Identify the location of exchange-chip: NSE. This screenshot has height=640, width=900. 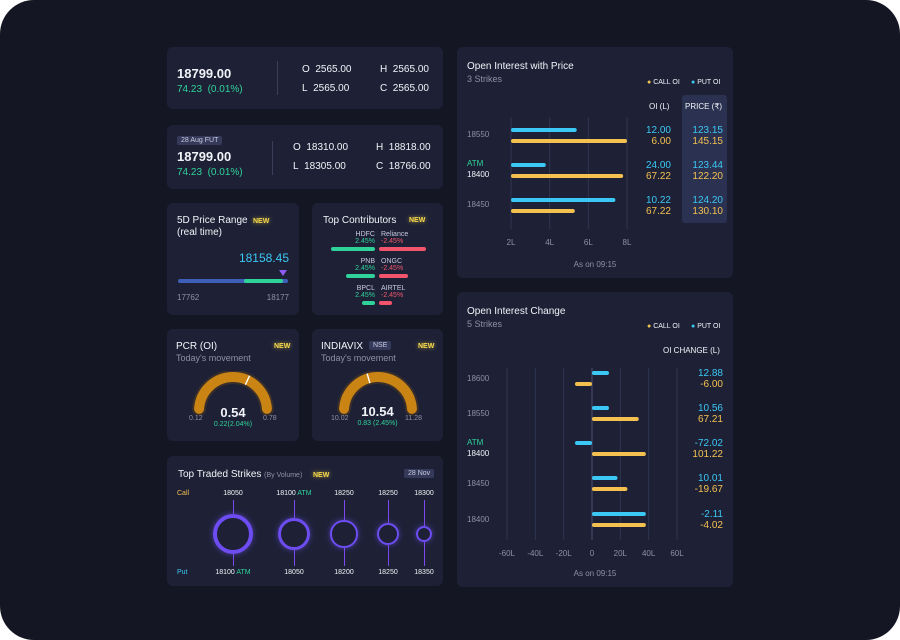
(380, 345).